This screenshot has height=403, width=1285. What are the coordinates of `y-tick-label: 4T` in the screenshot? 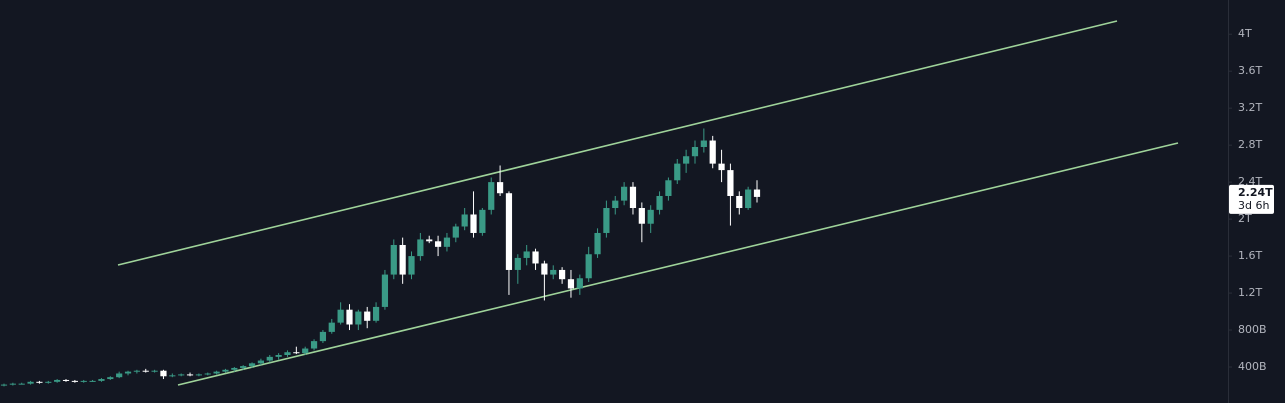 It's located at (1245, 33).